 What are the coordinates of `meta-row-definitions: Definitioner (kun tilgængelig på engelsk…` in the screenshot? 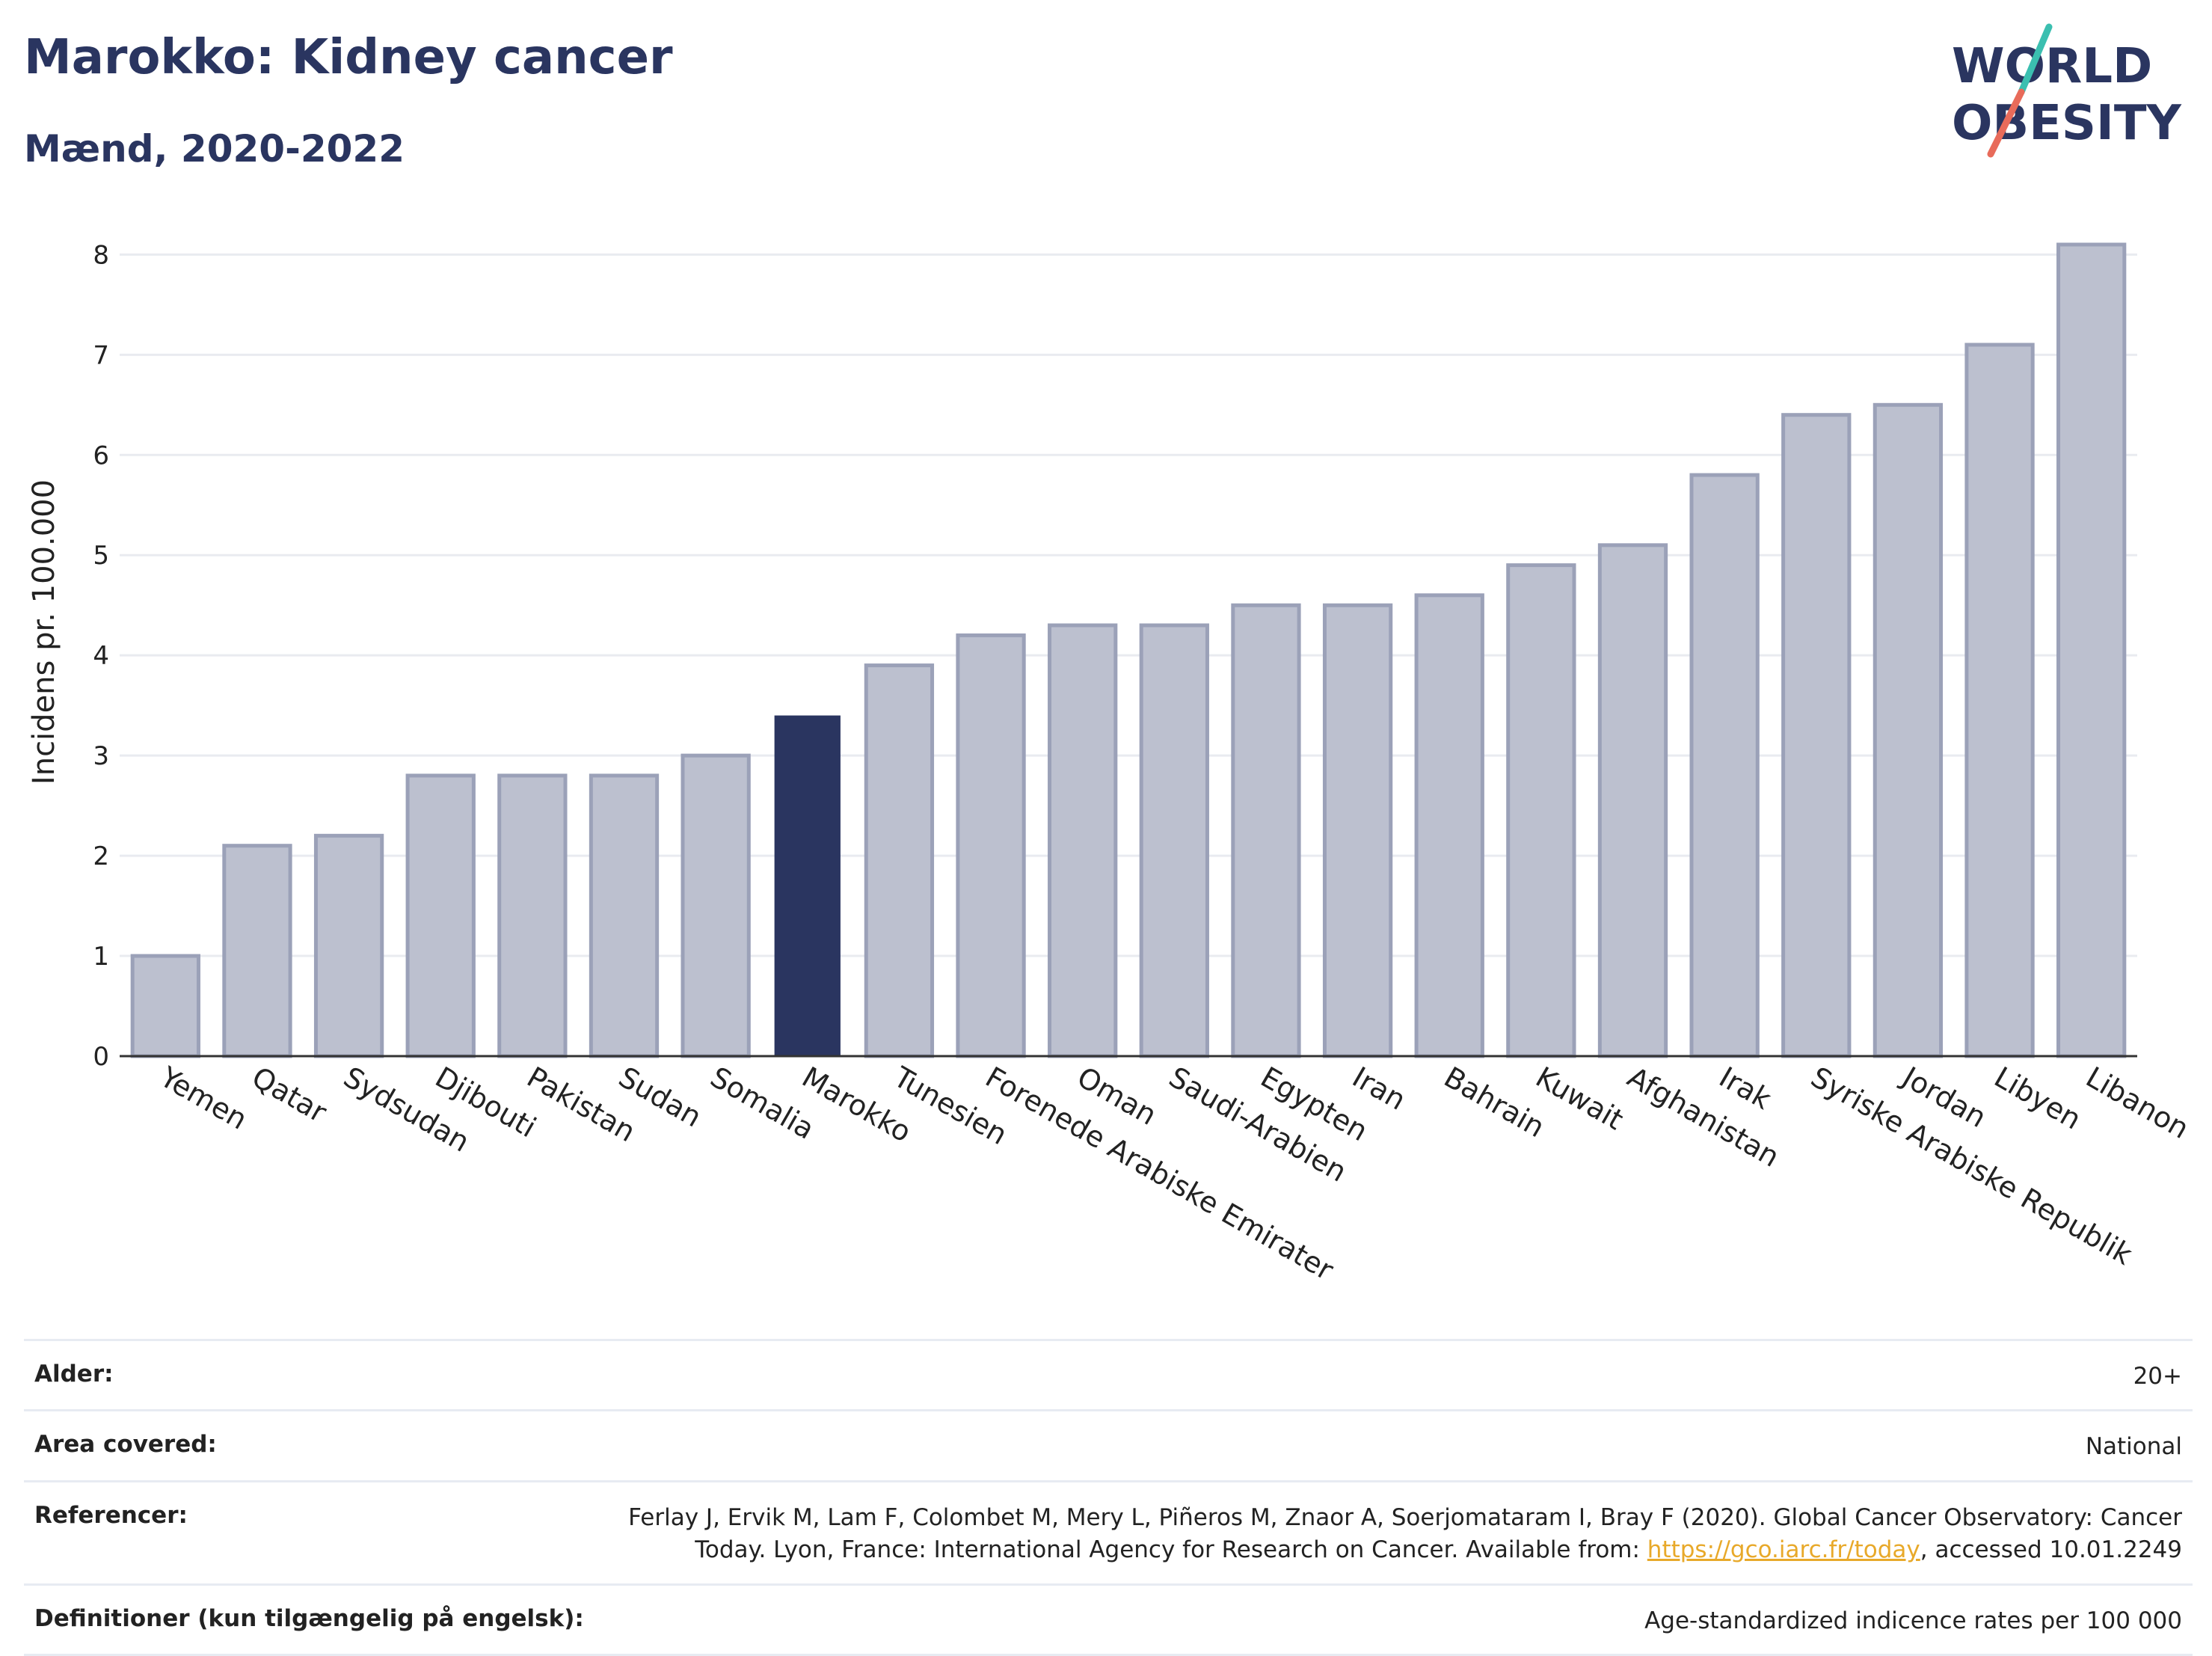 It's located at (1108, 1619).